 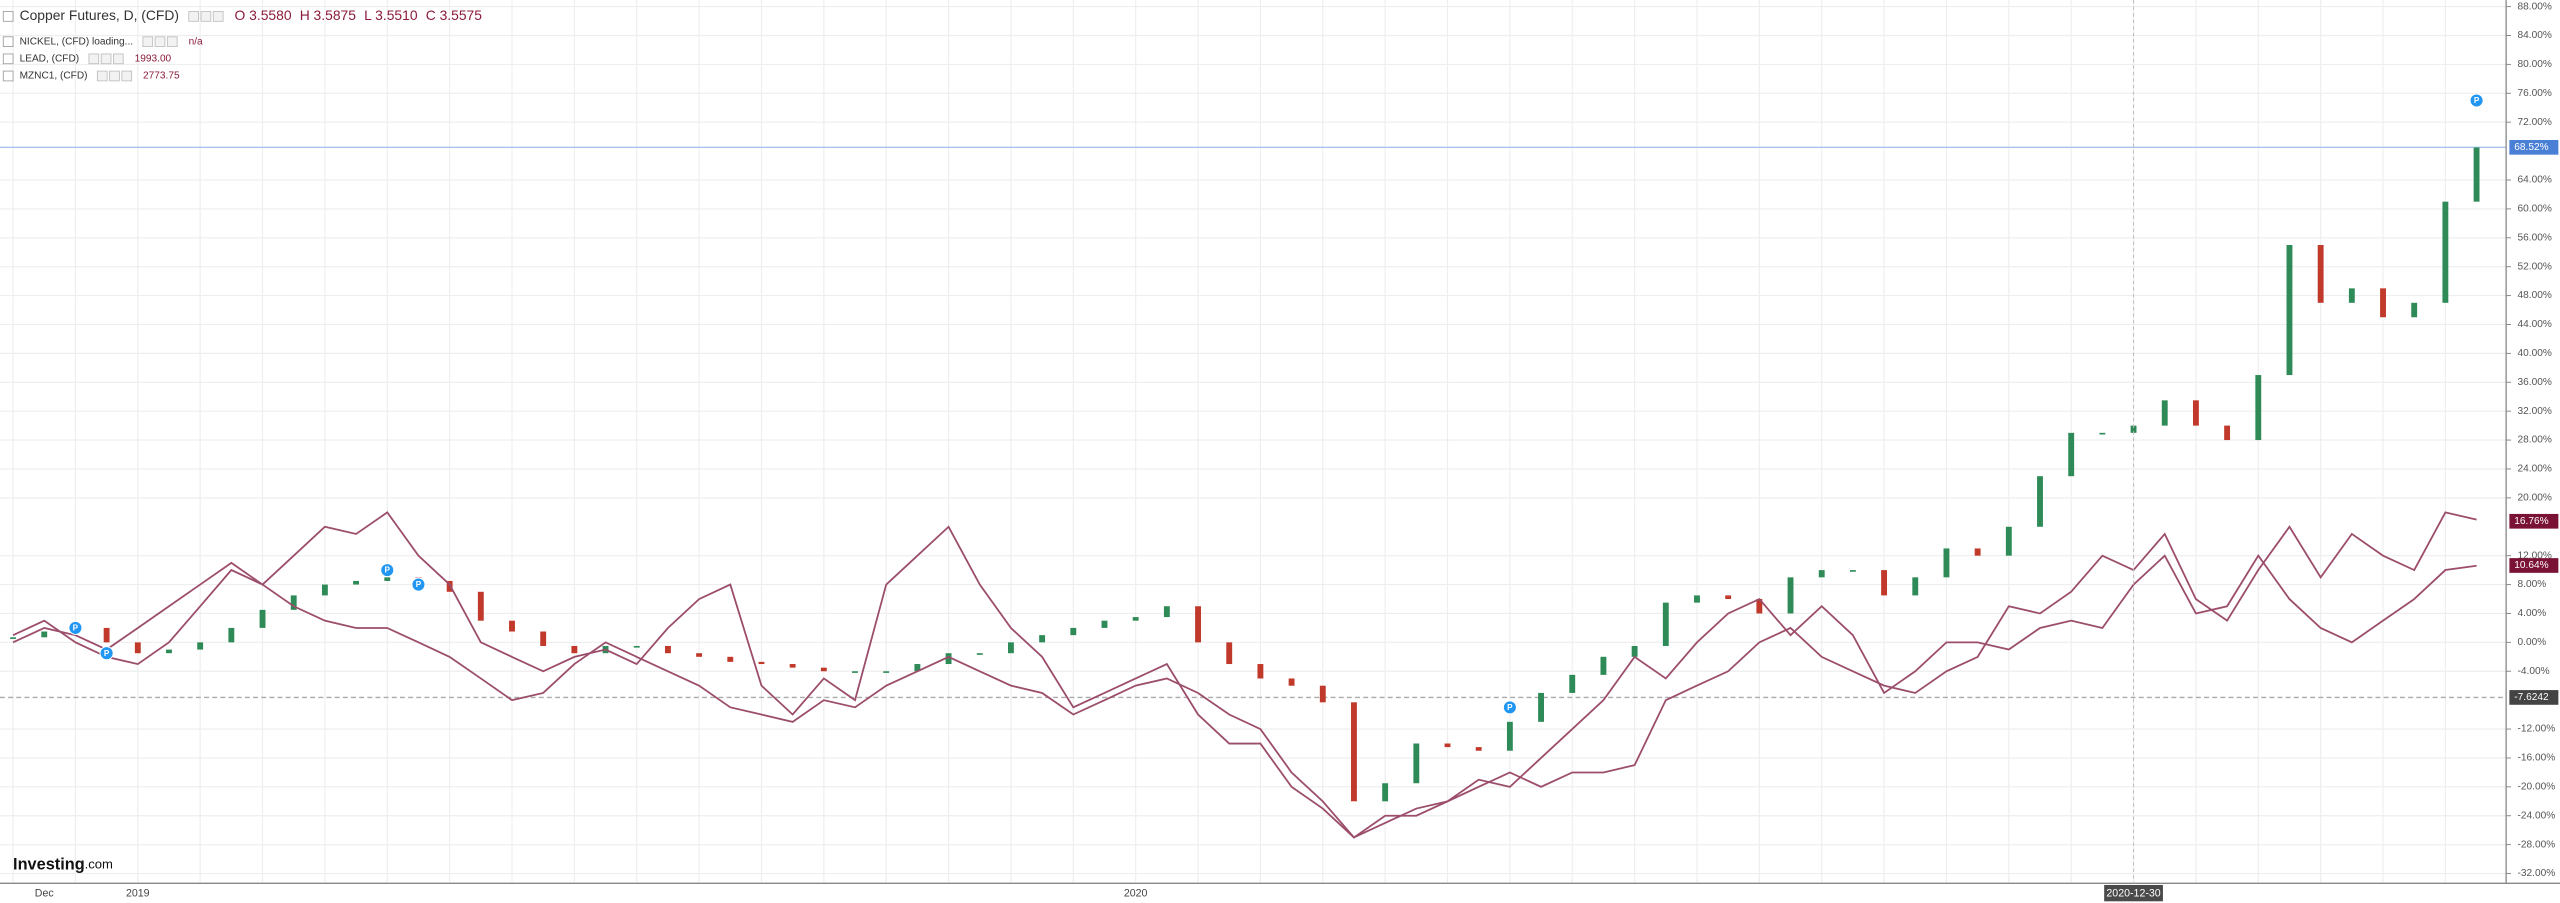 What do you see at coordinates (2531, 565) in the screenshot?
I see `price-label: 10.64%` at bounding box center [2531, 565].